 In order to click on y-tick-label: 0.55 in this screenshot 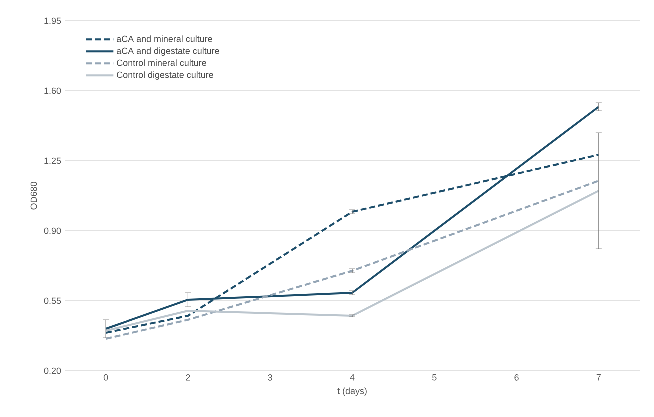, I will do `click(53, 301)`.